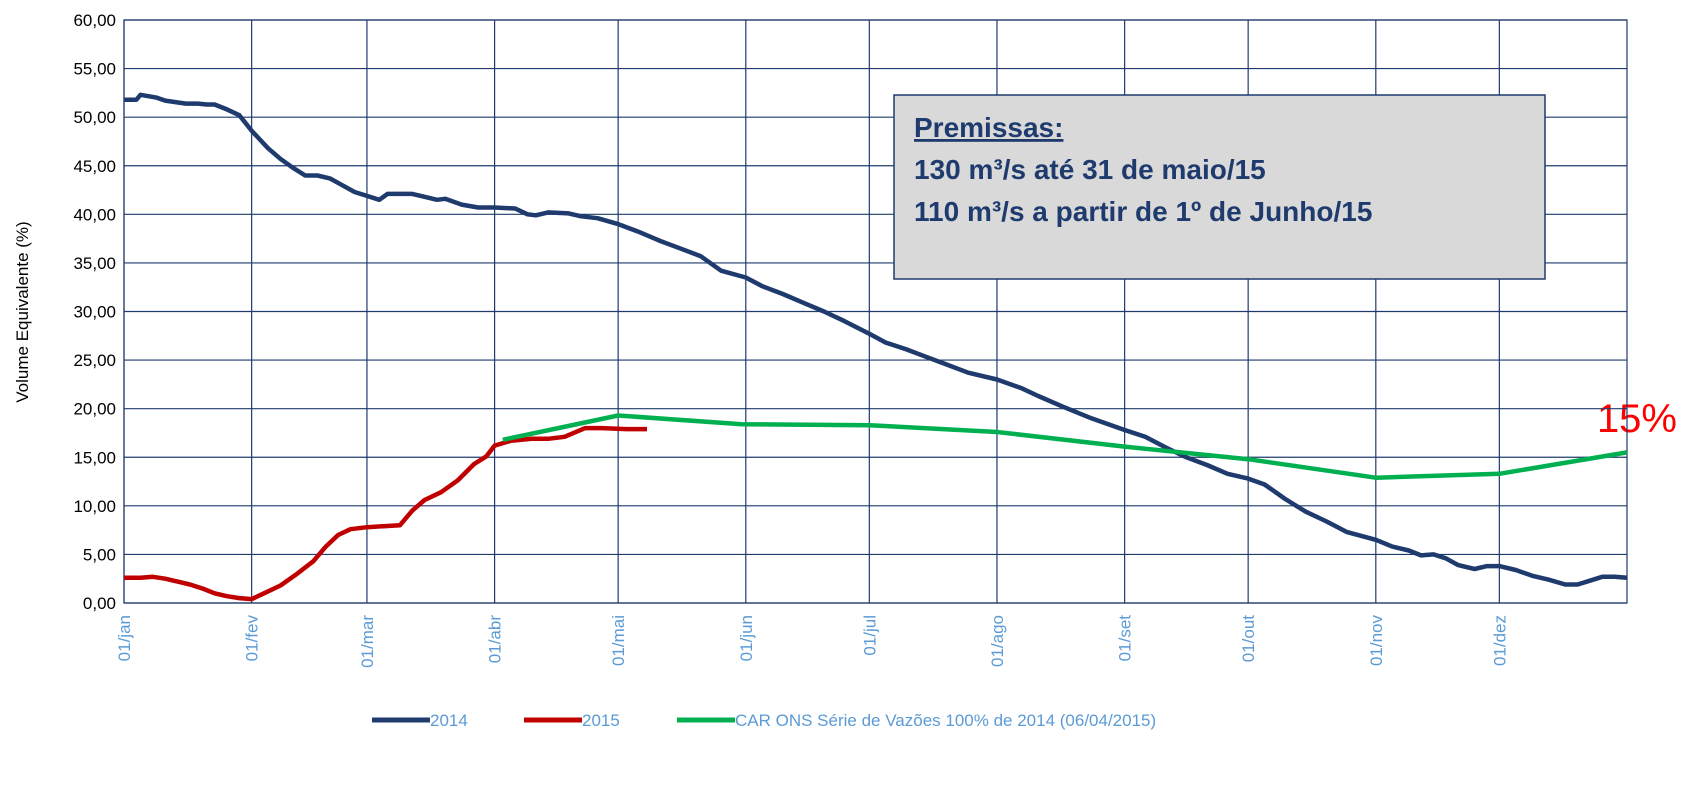 The width and height of the screenshot is (1682, 791). What do you see at coordinates (94, 166) in the screenshot?
I see `y-tick-label: 45,00` at bounding box center [94, 166].